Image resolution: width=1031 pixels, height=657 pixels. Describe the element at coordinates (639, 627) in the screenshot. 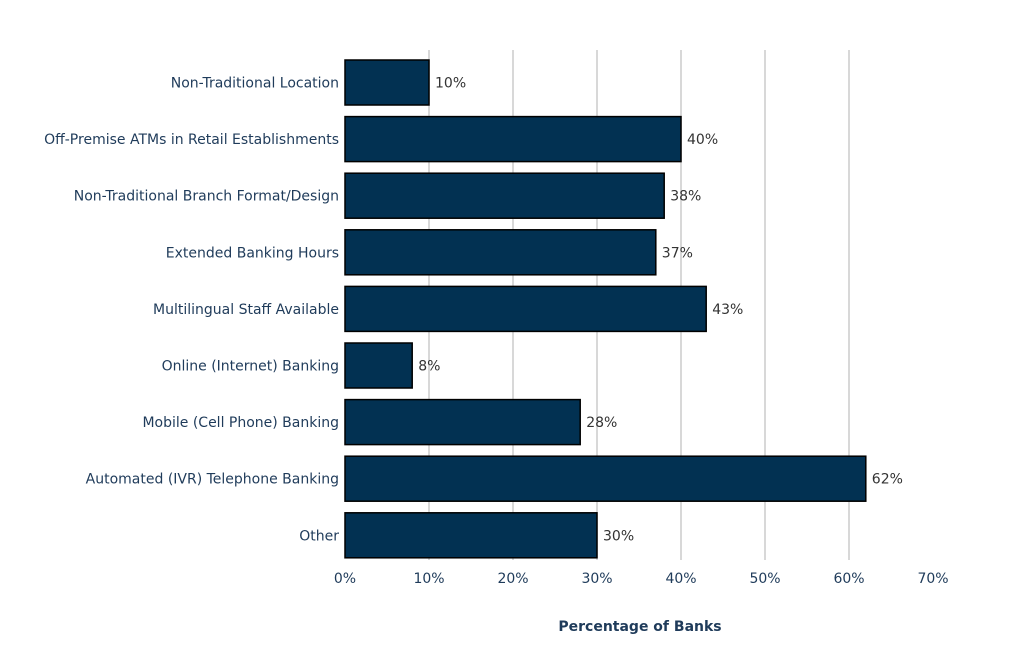

I see `x-axis-title: Percentage of Banks` at that location.